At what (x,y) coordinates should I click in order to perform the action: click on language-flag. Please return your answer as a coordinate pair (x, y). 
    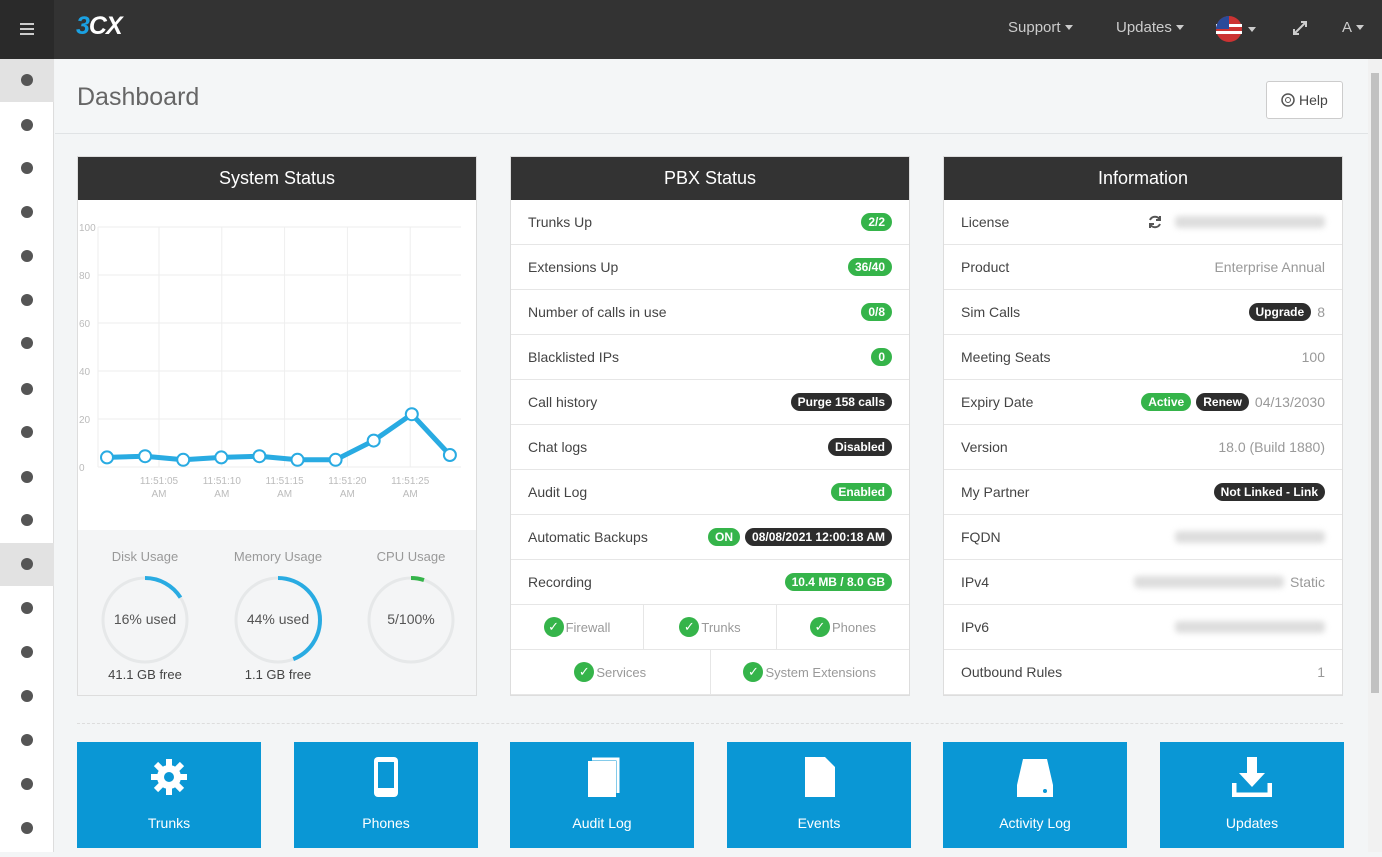
    Looking at the image, I should click on (1237, 29).